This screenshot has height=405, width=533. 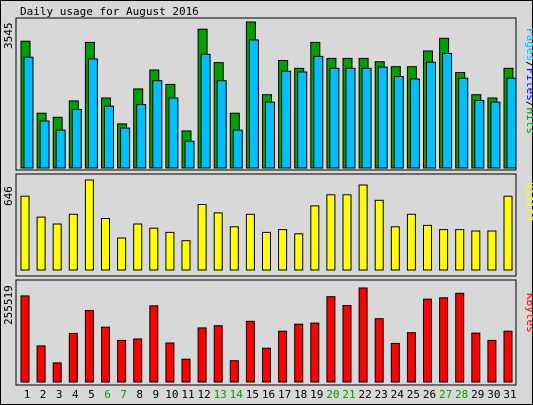 I want to click on day-label-30: 30, so click(x=493, y=394).